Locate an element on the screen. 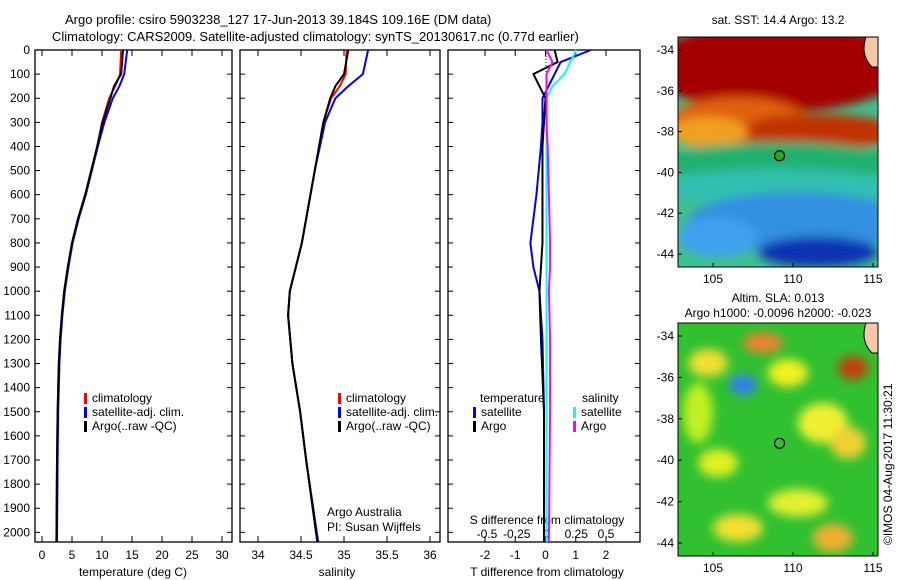  x-tick-label: 10 is located at coordinates (102, 555).